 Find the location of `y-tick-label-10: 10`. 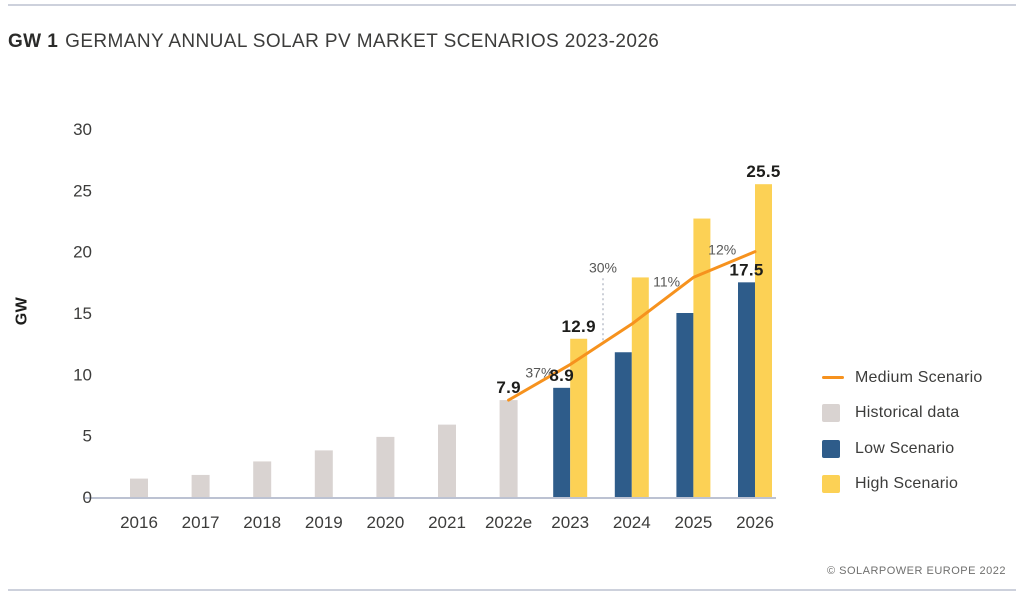

y-tick-label-10: 10 is located at coordinates (82, 374).